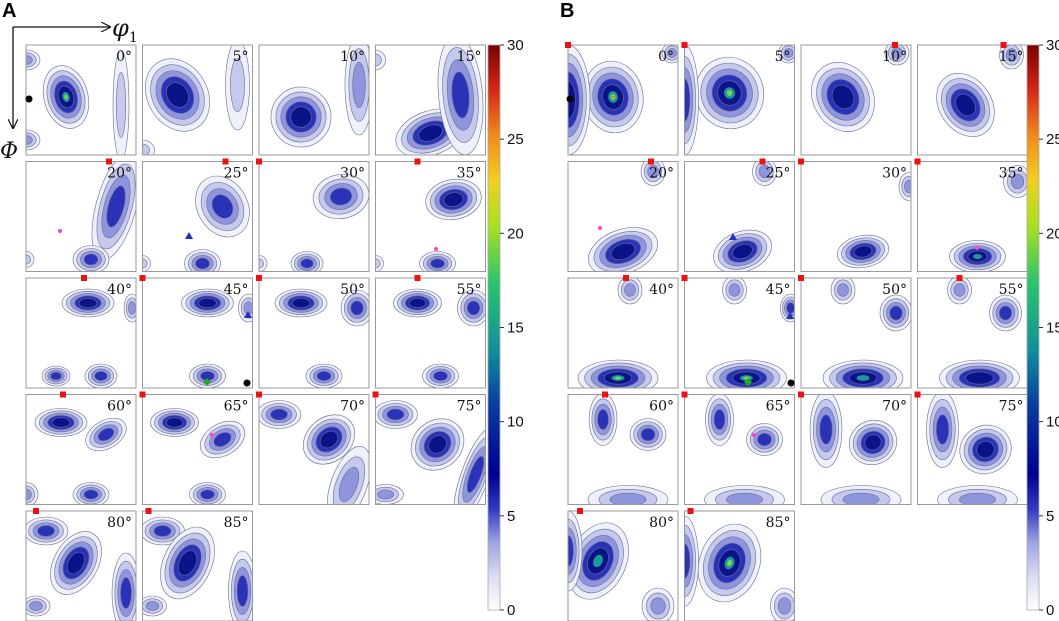  Describe the element at coordinates (241, 57) in the screenshot. I see `phi2-angle-label: 5°` at that location.